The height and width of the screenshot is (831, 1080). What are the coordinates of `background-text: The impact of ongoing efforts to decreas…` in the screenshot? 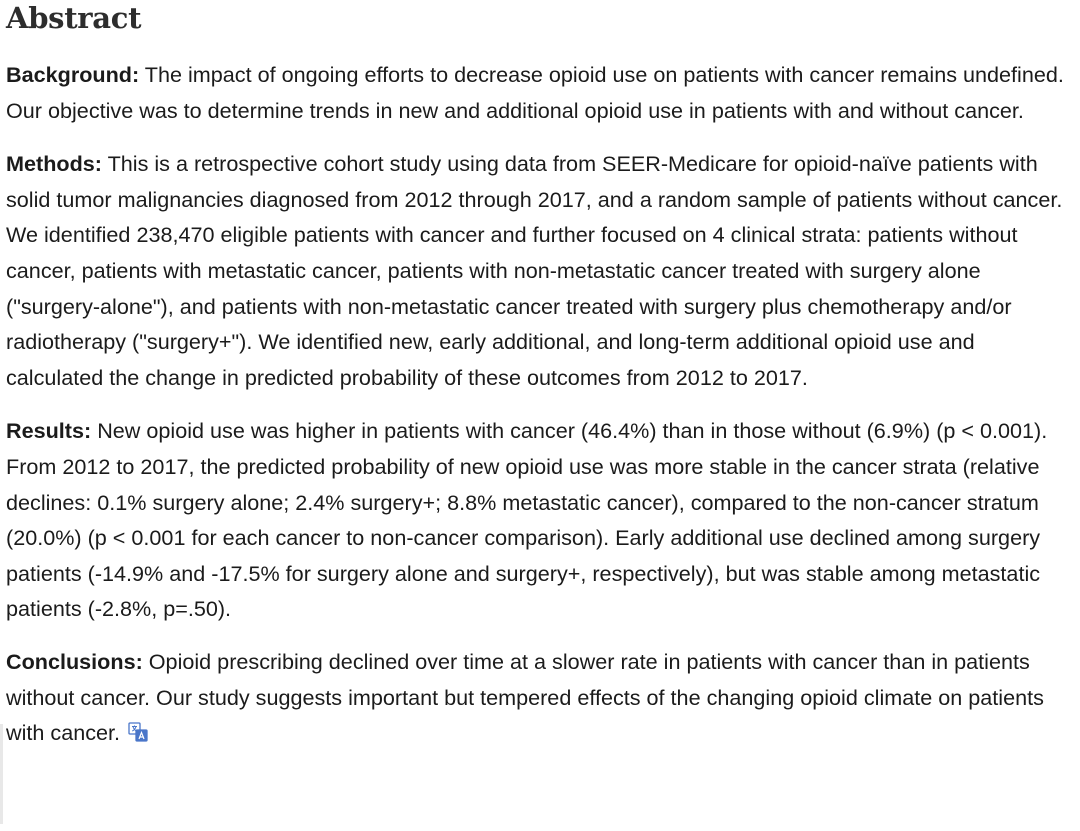 It's located at (535, 92).